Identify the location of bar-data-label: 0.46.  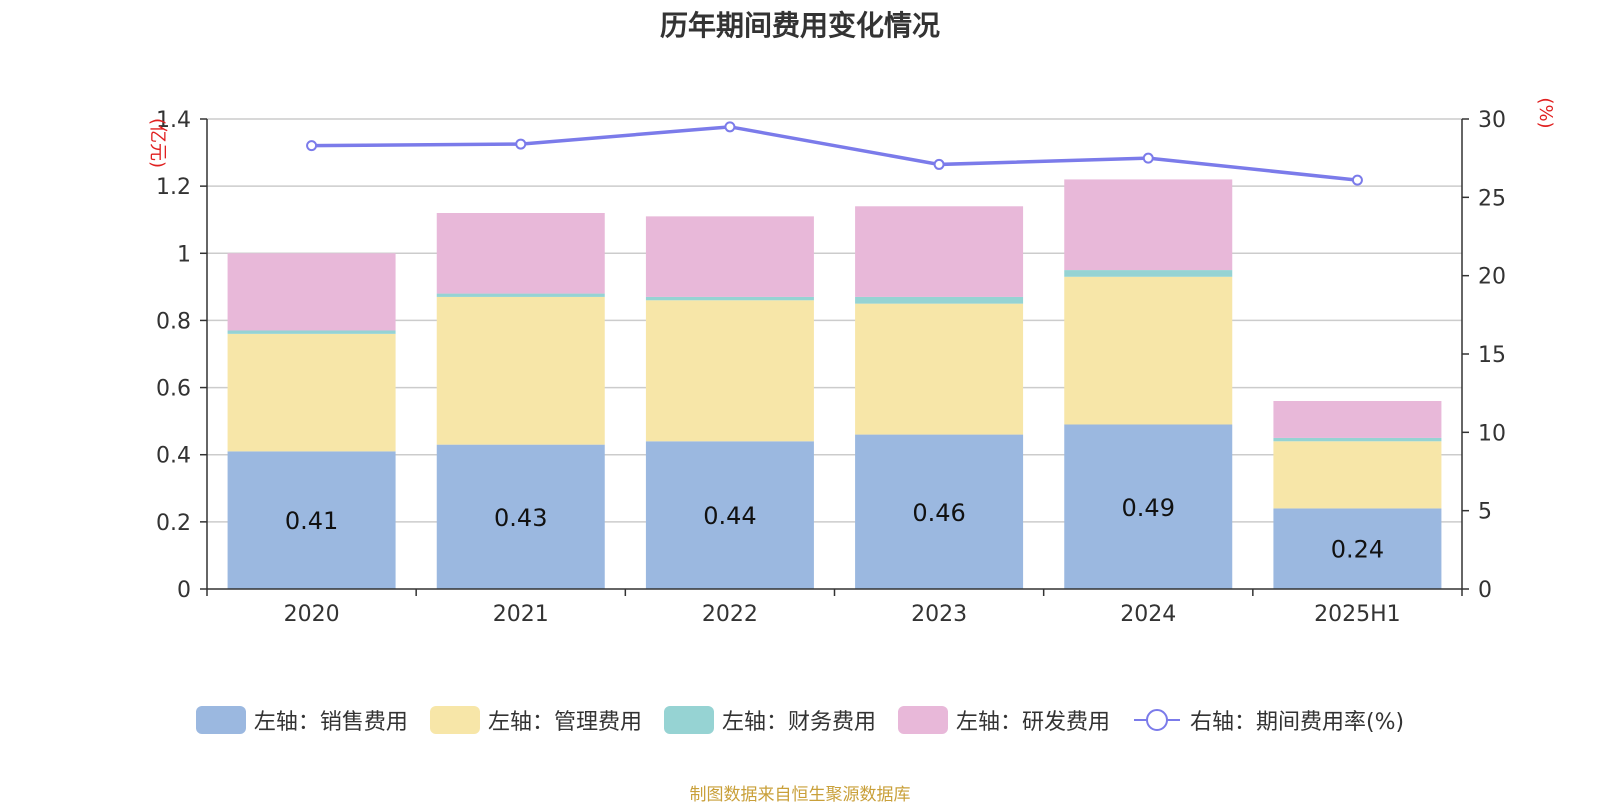
(938, 513).